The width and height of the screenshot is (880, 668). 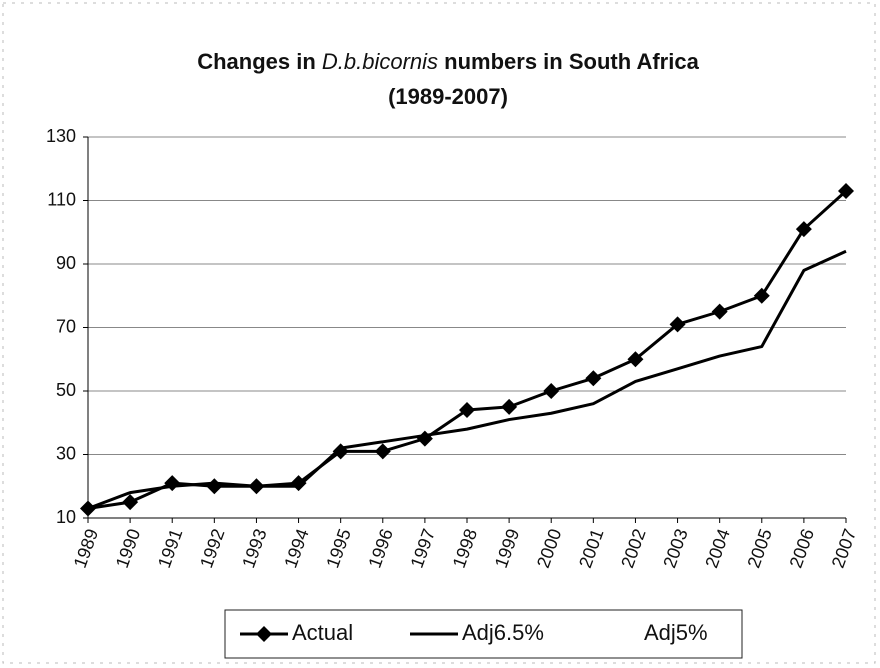 What do you see at coordinates (66, 517) in the screenshot?
I see `y-tick-label: 10` at bounding box center [66, 517].